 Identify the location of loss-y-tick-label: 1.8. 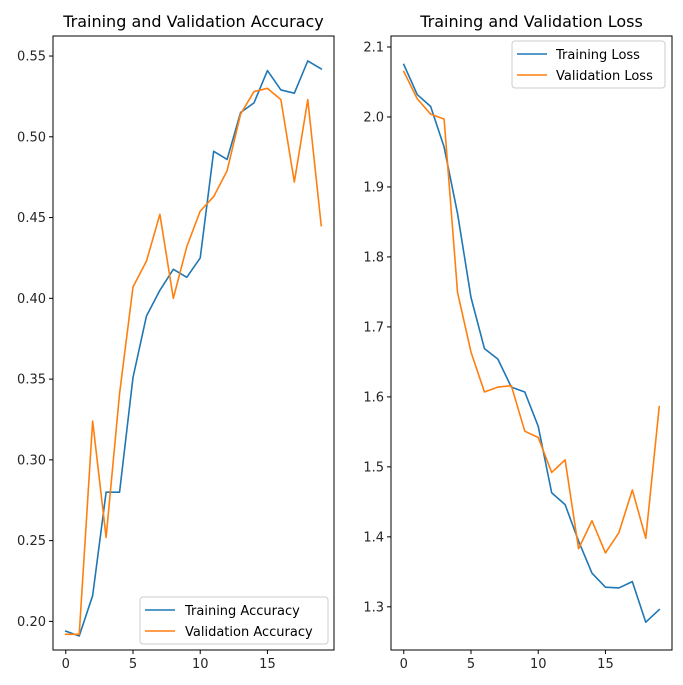
(373, 257).